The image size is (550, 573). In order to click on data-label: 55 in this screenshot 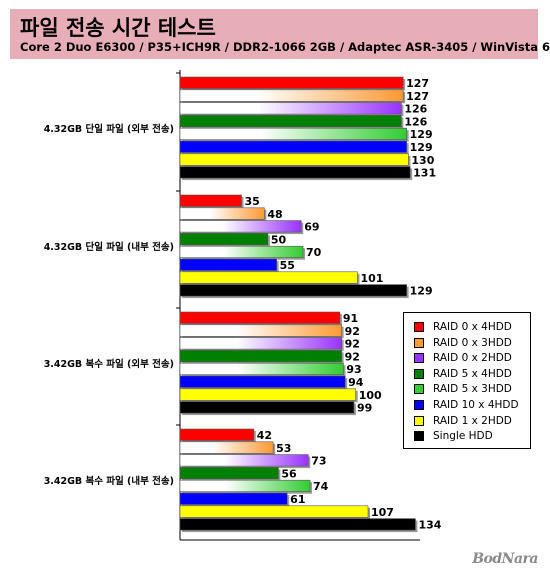, I will do `click(287, 265)`.